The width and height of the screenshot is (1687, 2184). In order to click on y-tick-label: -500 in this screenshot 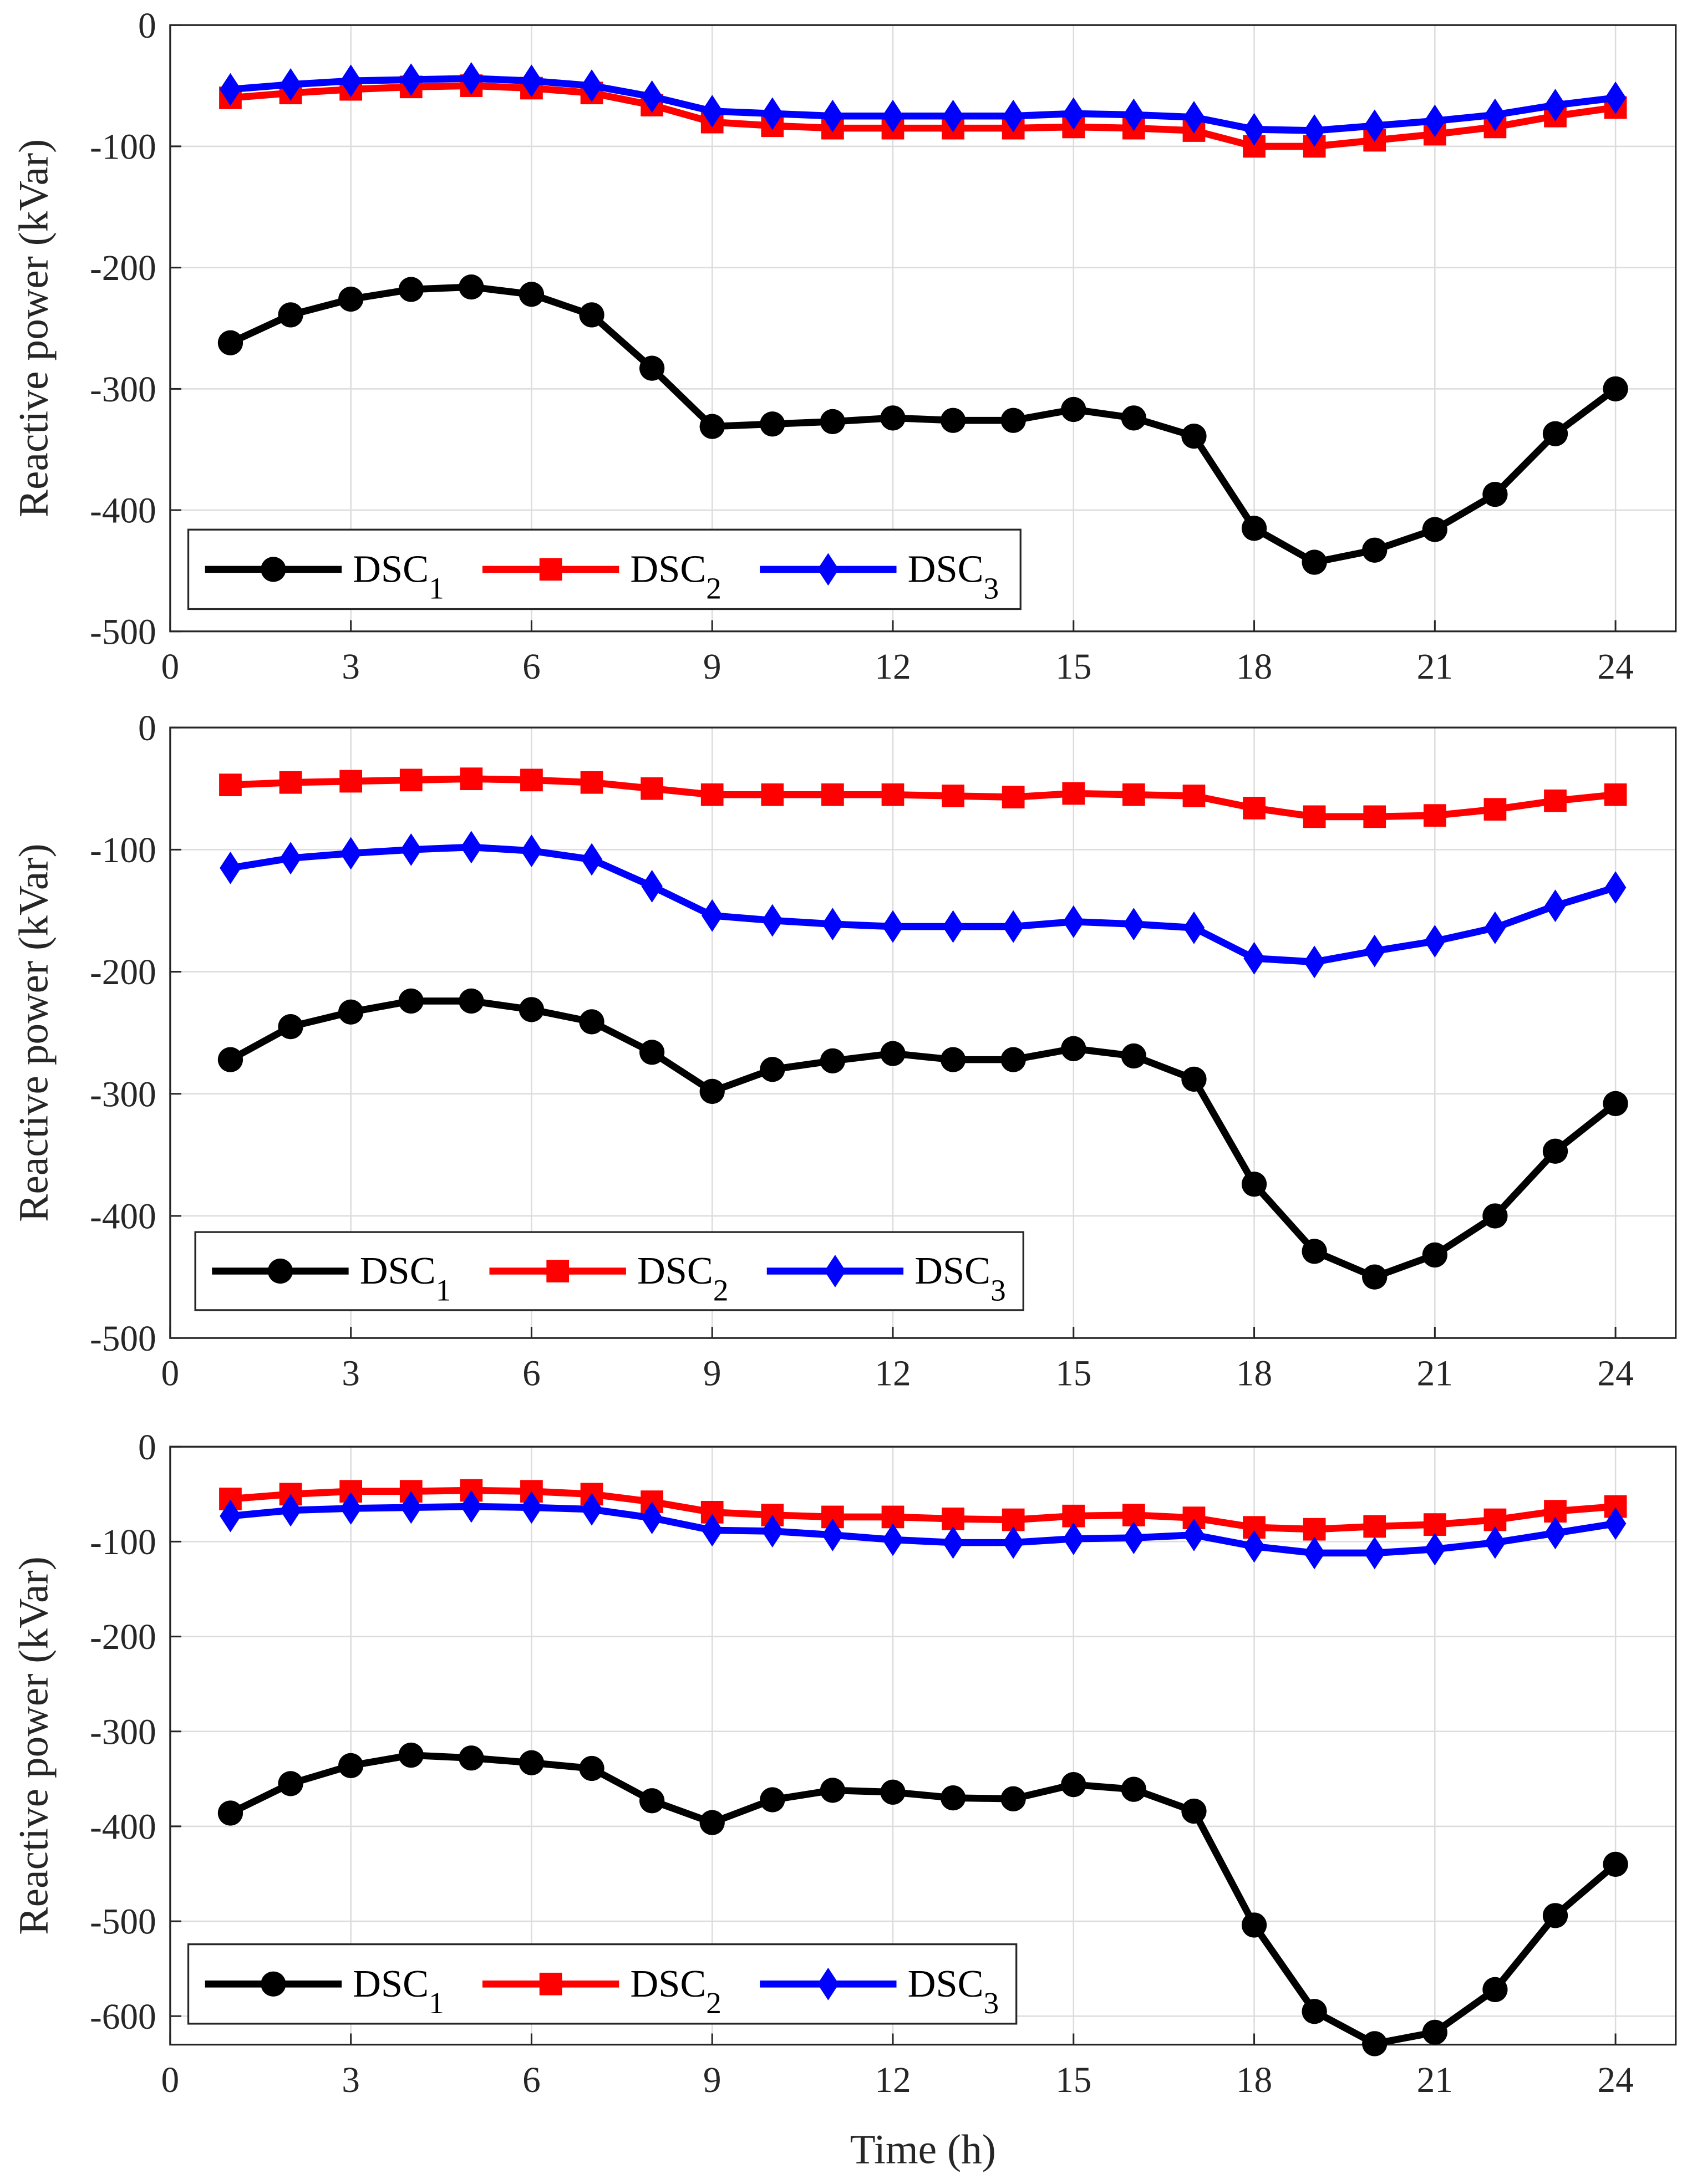, I will do `click(123, 632)`.